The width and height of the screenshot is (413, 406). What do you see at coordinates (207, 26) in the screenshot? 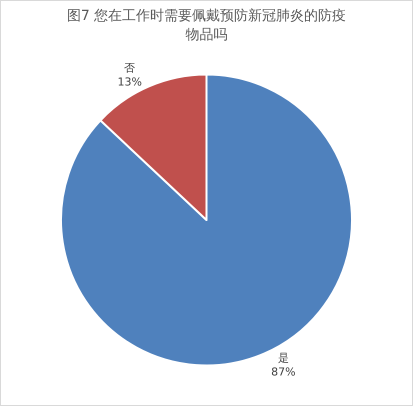
I see `chart-title: 图7 您在工作时需要佩戴预防新冠肺炎的防疫物品吗` at bounding box center [207, 26].